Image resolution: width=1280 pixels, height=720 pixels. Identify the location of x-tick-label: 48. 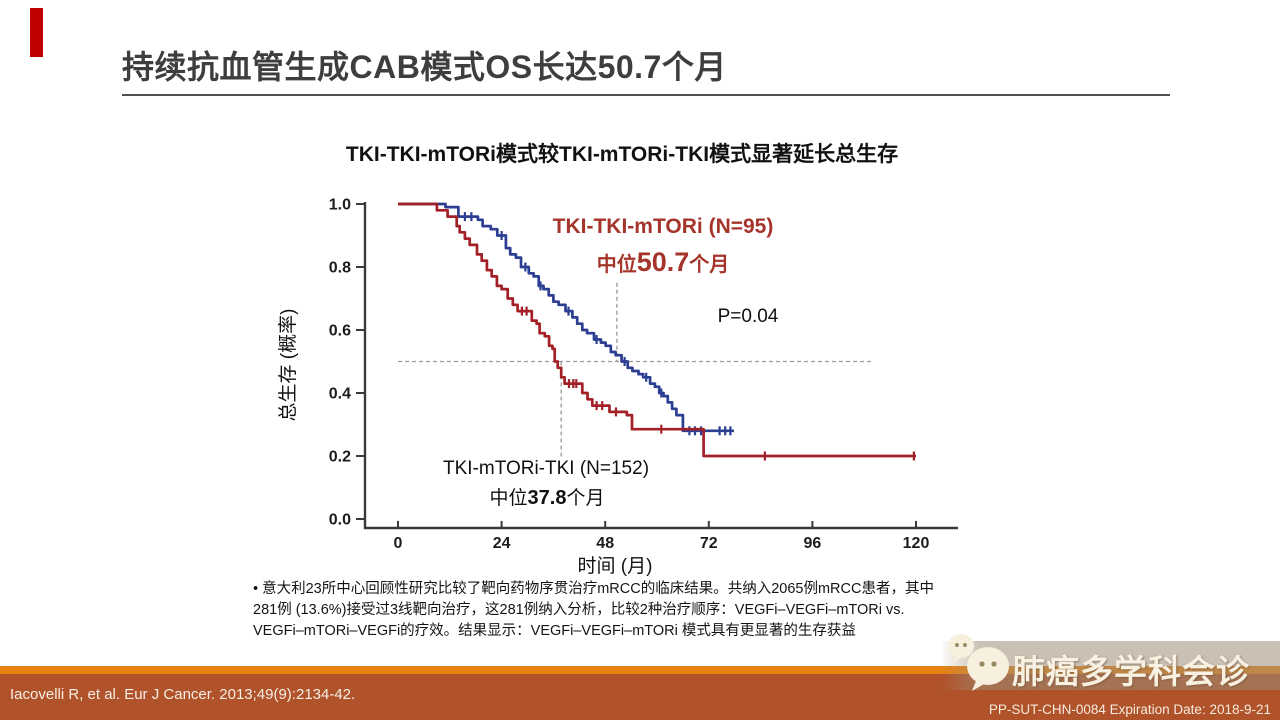
(605, 543).